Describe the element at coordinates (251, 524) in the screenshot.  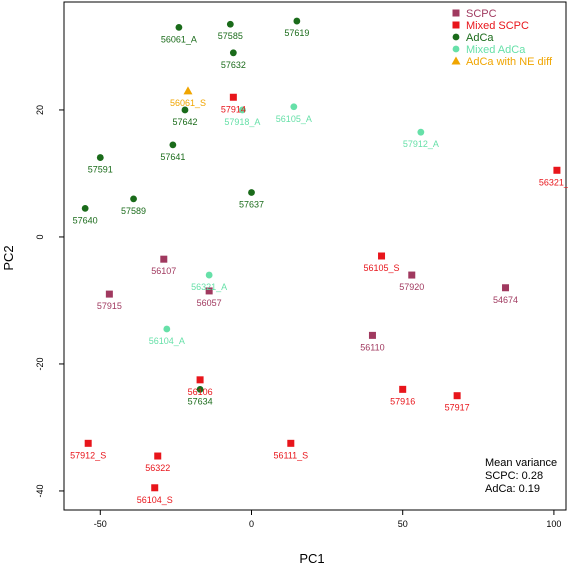
I see `x-tick-label: 0` at that location.